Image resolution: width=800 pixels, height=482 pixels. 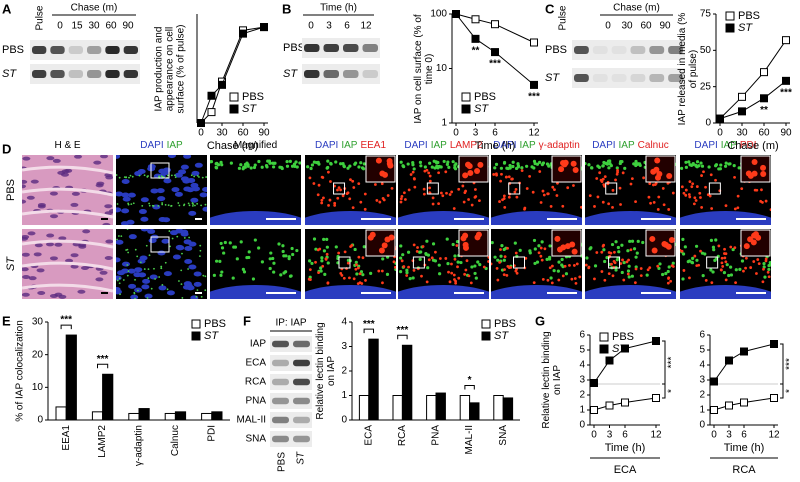 What do you see at coordinates (646, 26) in the screenshot?
I see `blot-lane-label: 60` at bounding box center [646, 26].